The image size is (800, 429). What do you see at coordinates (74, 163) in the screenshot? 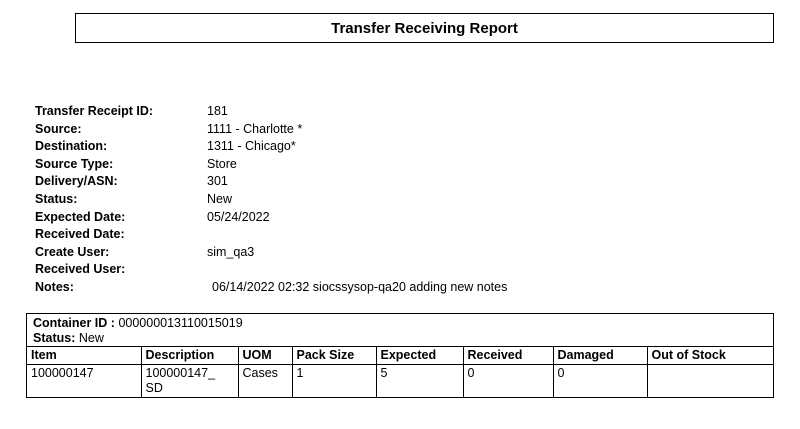
I see `field-label: Source Type:` at bounding box center [74, 163].